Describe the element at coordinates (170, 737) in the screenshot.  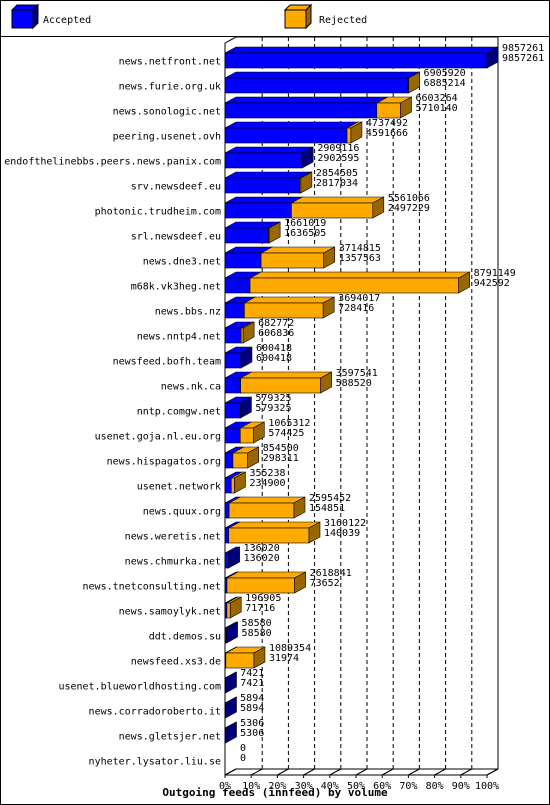
I see `category-label: news.gletsjer.net` at that location.